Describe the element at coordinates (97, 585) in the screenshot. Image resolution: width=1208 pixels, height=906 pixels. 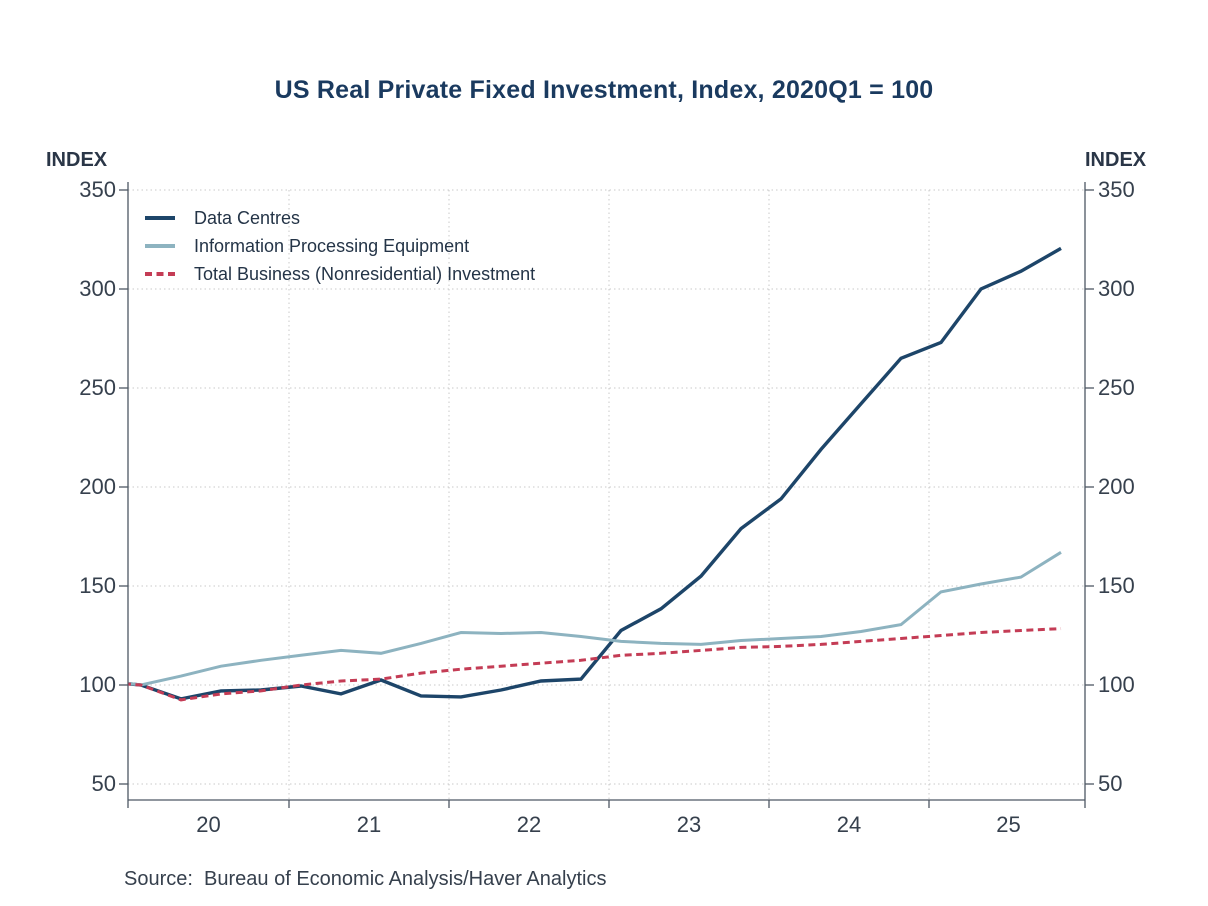
I see `ytick-label-left: 150` at that location.